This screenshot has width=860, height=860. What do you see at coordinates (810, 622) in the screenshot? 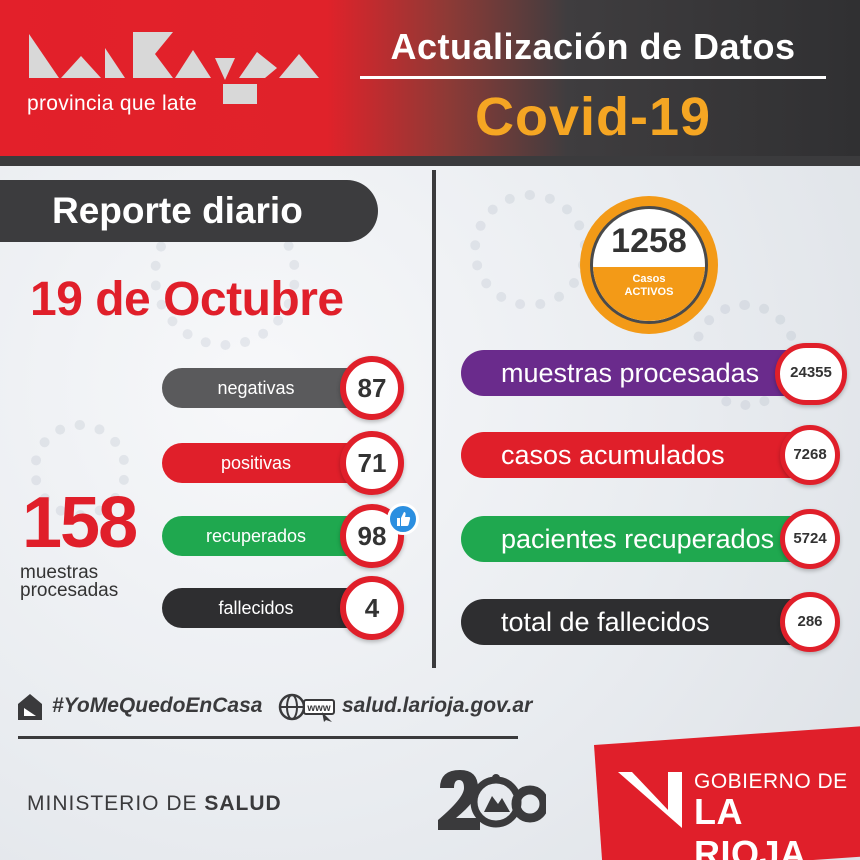
I see `stat-value: 286` at bounding box center [810, 622].